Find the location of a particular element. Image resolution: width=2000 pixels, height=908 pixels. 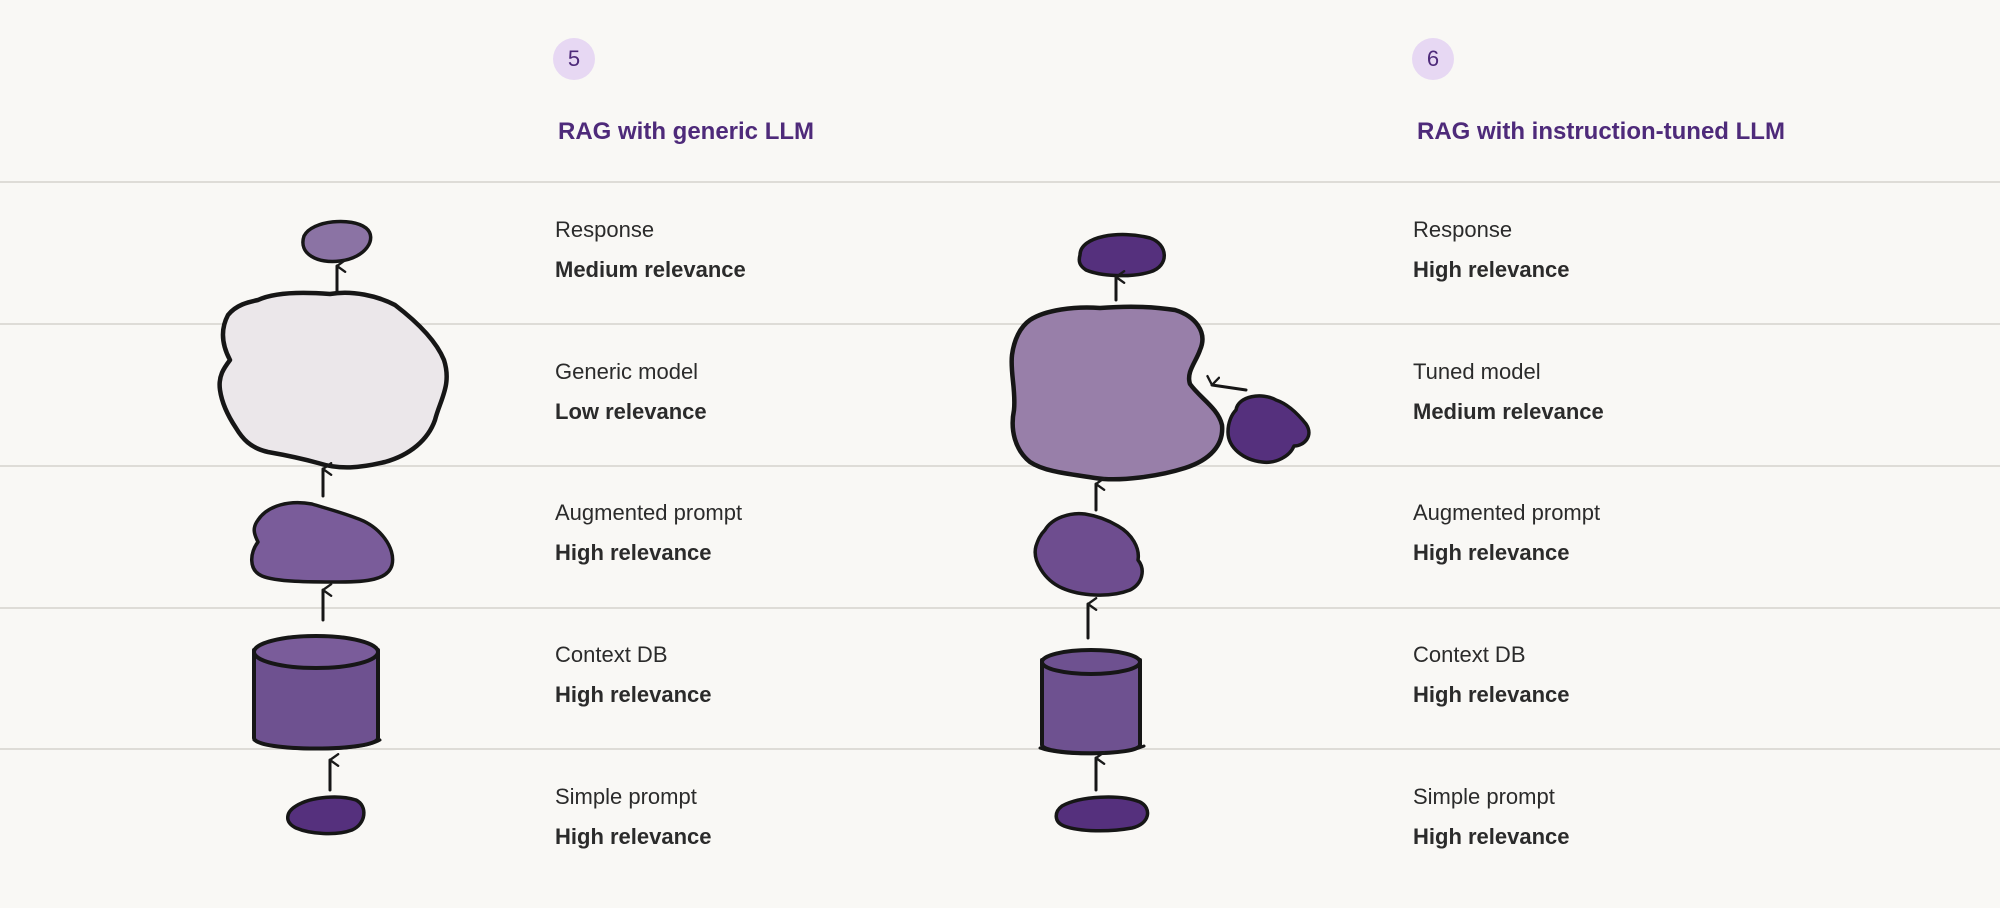

generic-model-cloud-icon is located at coordinates (333, 380).